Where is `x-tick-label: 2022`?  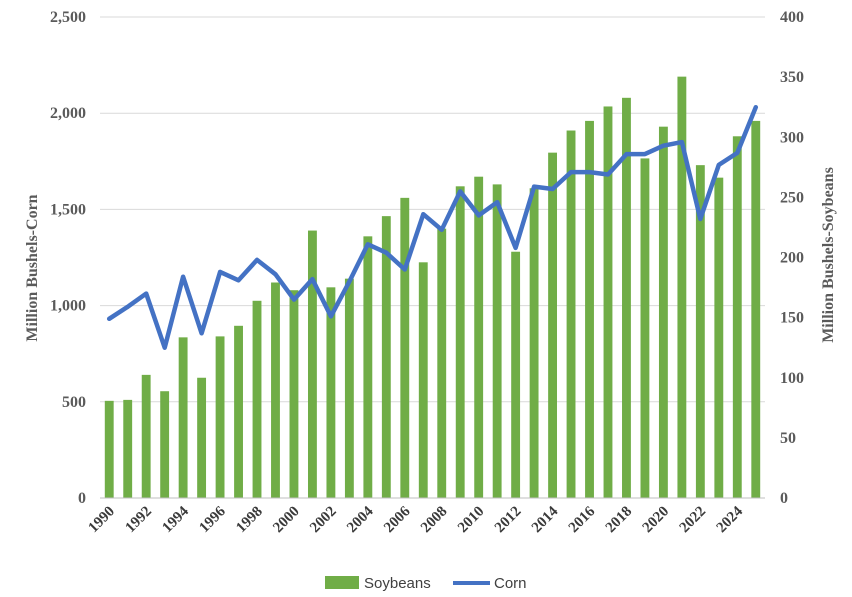
x-tick-label: 2022 is located at coordinates (693, 520).